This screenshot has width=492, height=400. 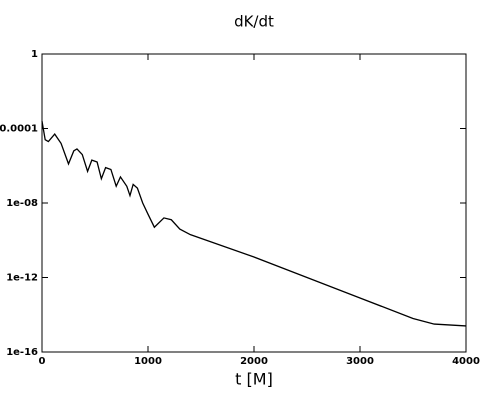 What do you see at coordinates (42, 361) in the screenshot?
I see `x-tick-label: 0` at bounding box center [42, 361].